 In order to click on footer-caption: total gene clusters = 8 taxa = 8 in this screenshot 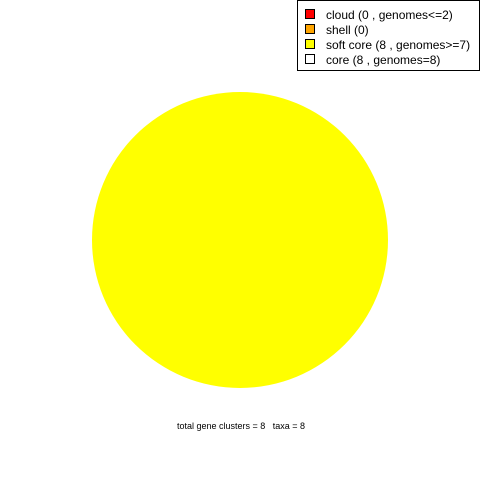, I will do `click(241, 426)`.